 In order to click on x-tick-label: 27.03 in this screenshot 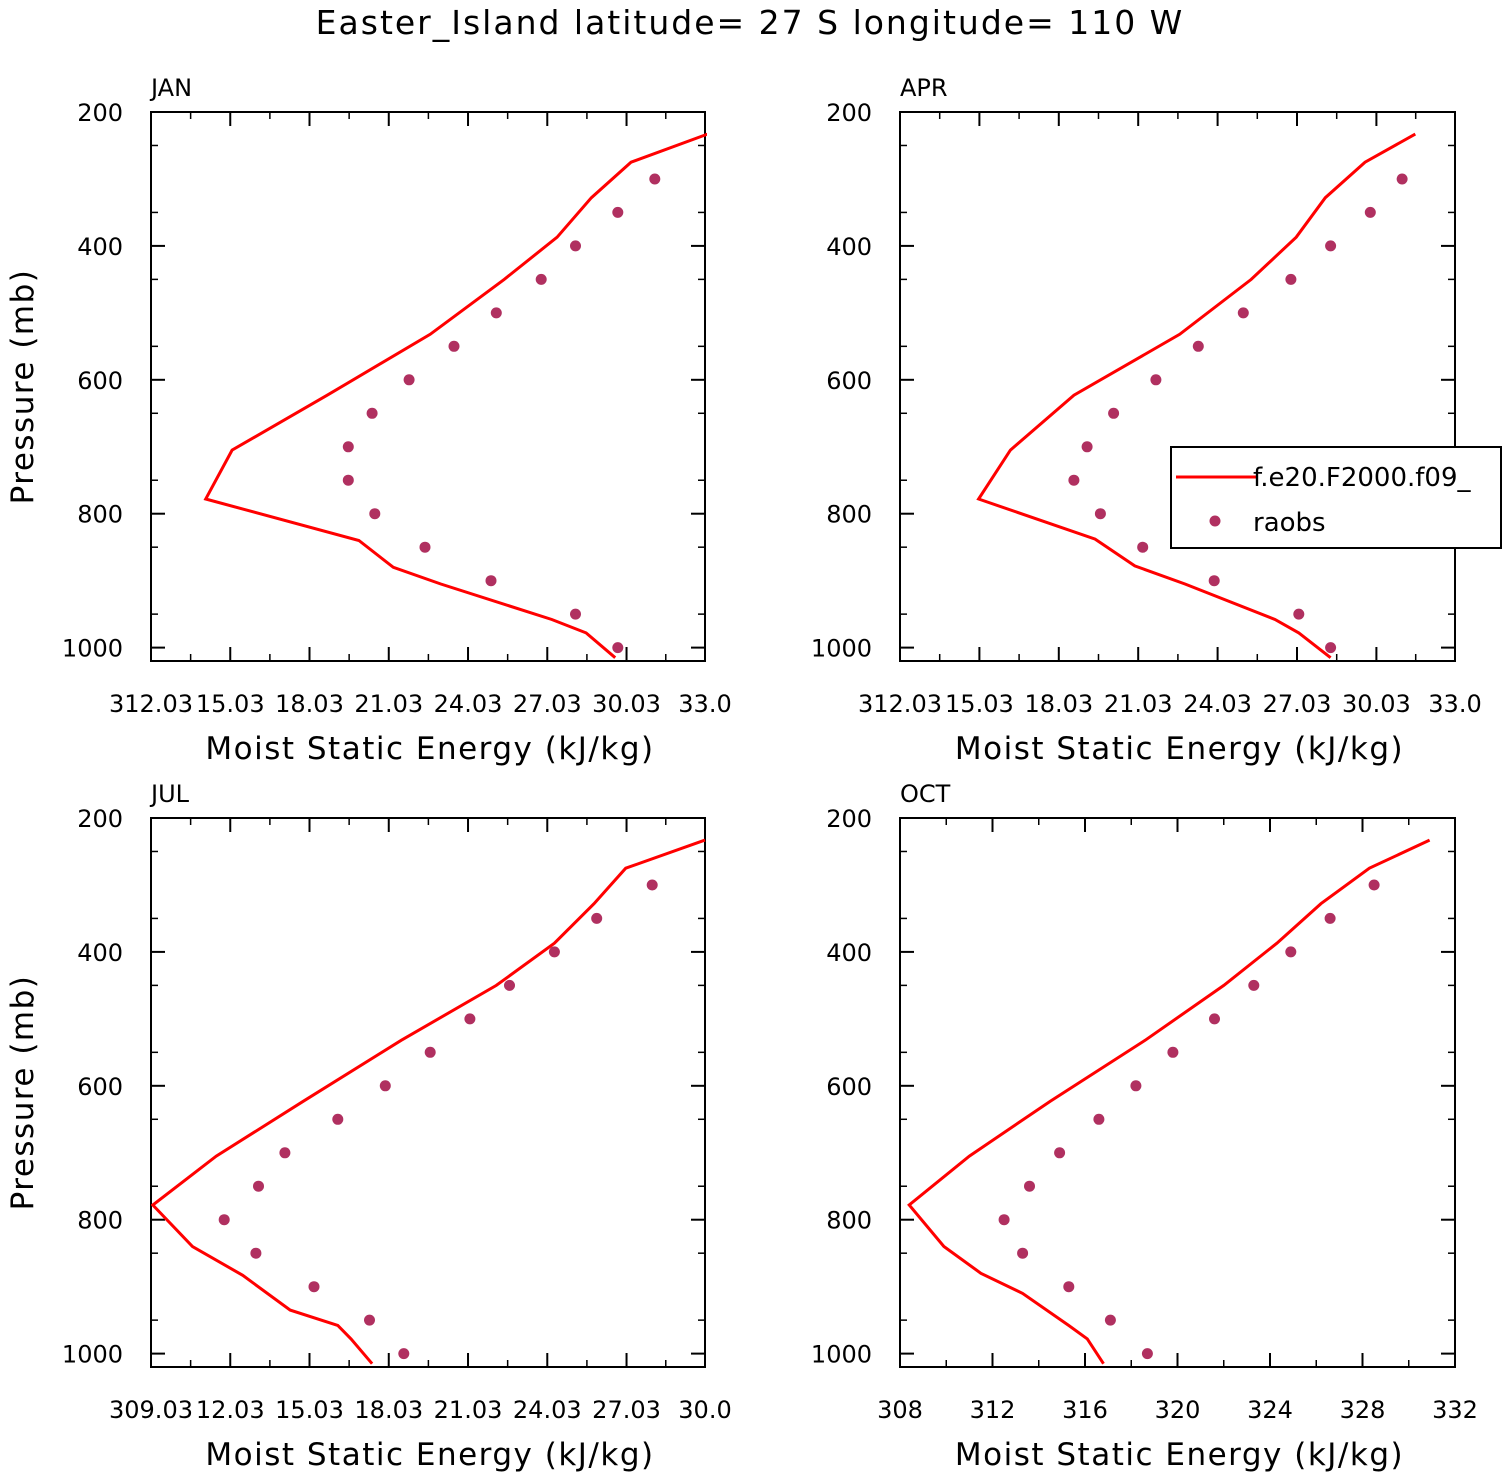, I will do `click(626, 1410)`.